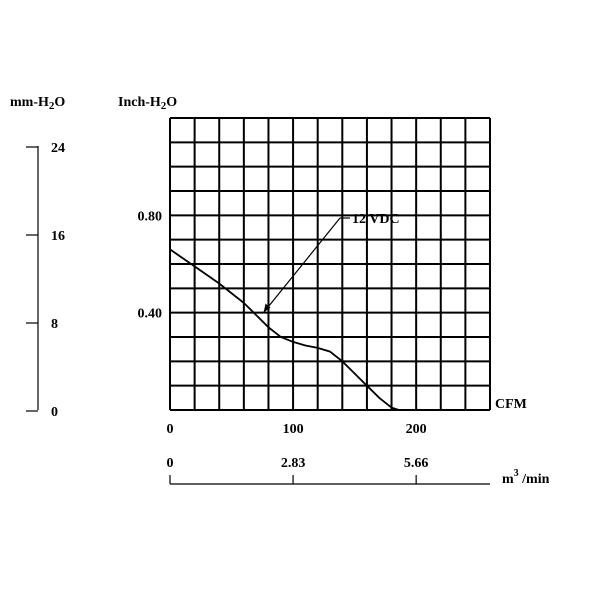  Describe the element at coordinates (302, 265) in the screenshot. I see `annotation-arrow-line` at that location.